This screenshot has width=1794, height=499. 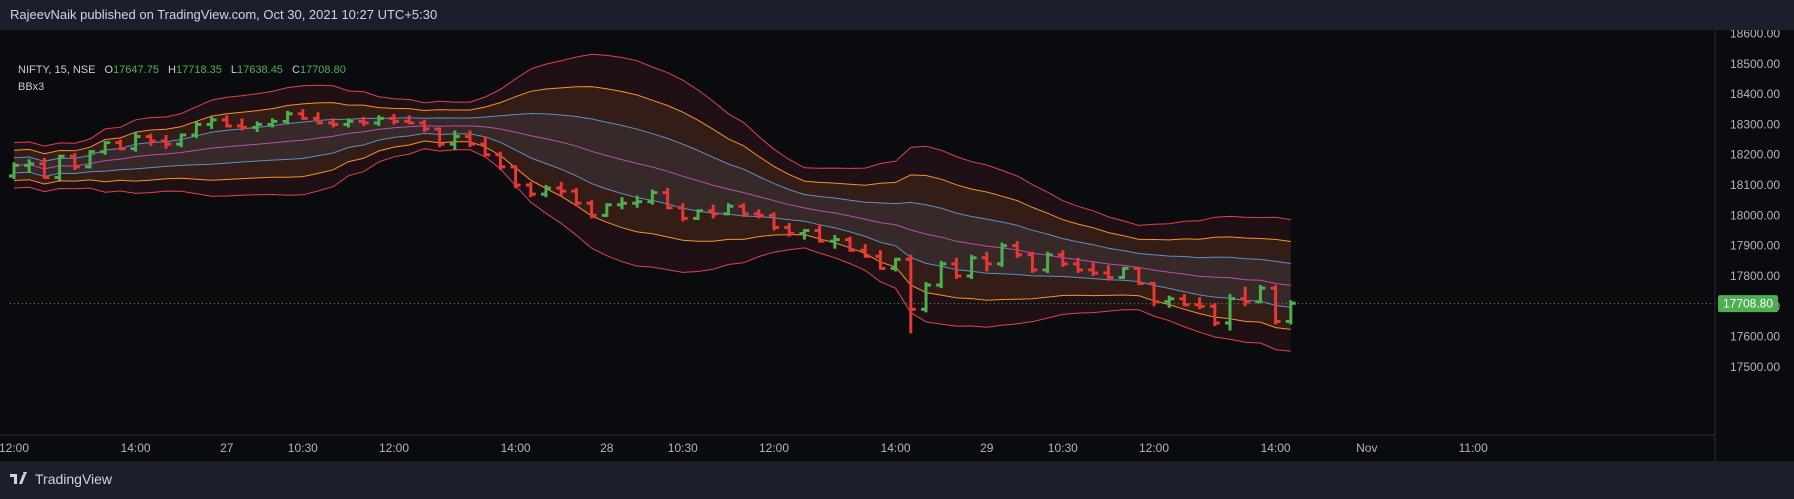 What do you see at coordinates (1755, 185) in the screenshot?
I see `price-axis-label: 18100.00` at bounding box center [1755, 185].